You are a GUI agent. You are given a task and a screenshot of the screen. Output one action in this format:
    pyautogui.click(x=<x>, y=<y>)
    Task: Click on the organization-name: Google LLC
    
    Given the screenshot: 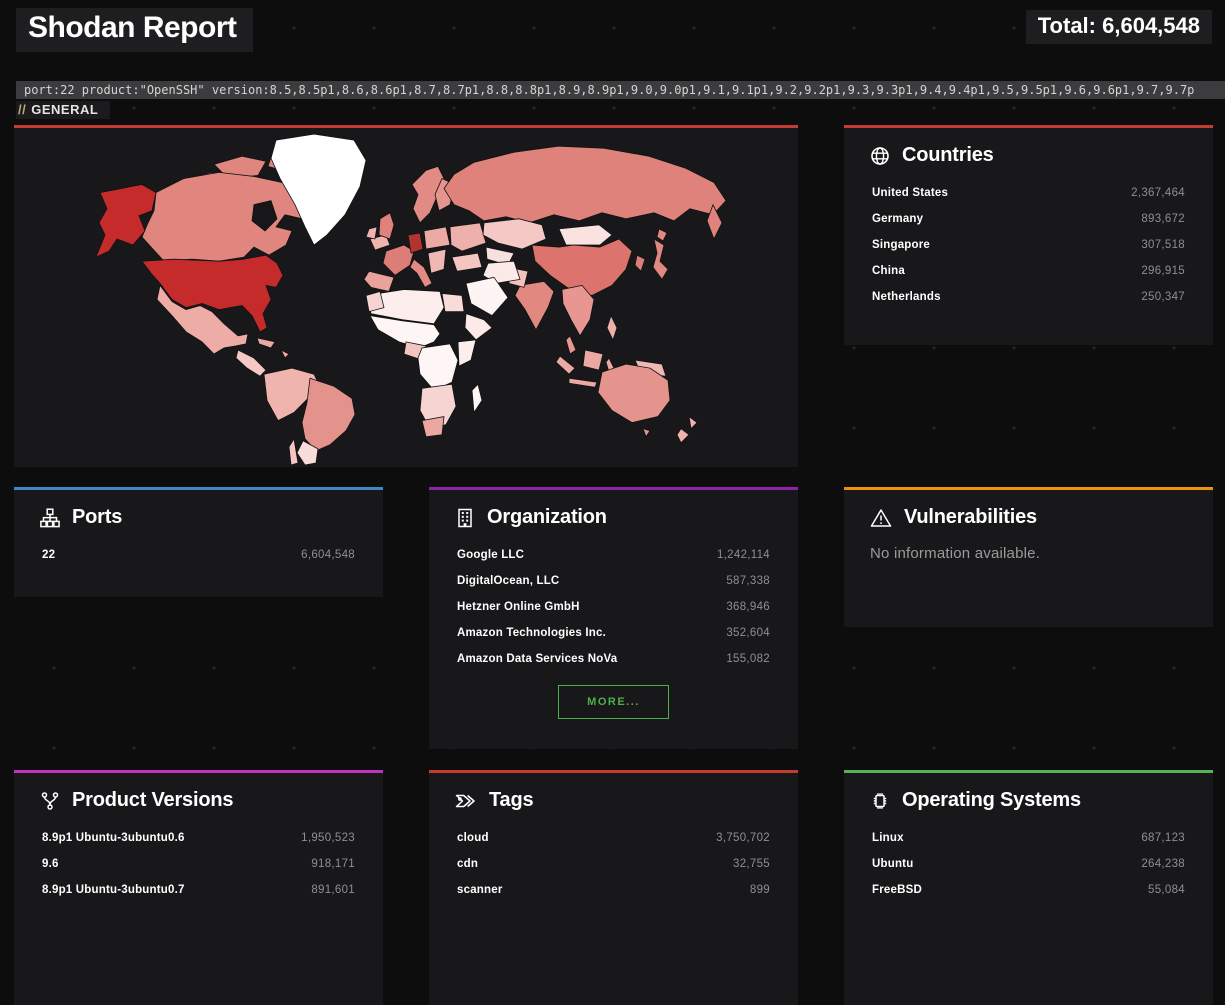 What is the action you would take?
    pyautogui.click(x=491, y=555)
    